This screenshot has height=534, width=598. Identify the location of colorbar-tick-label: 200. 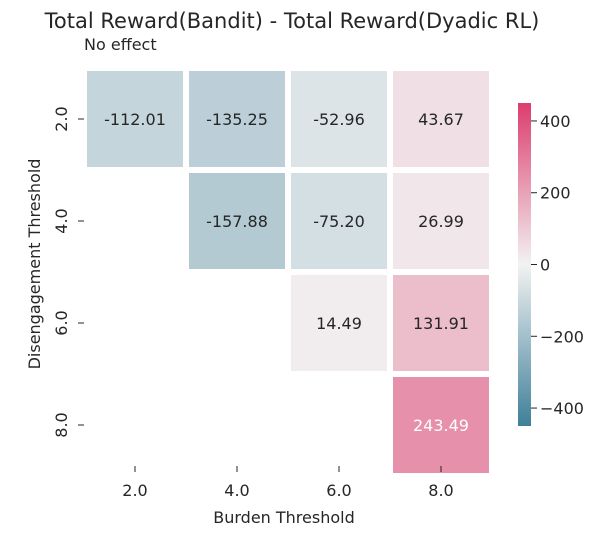
(555, 193).